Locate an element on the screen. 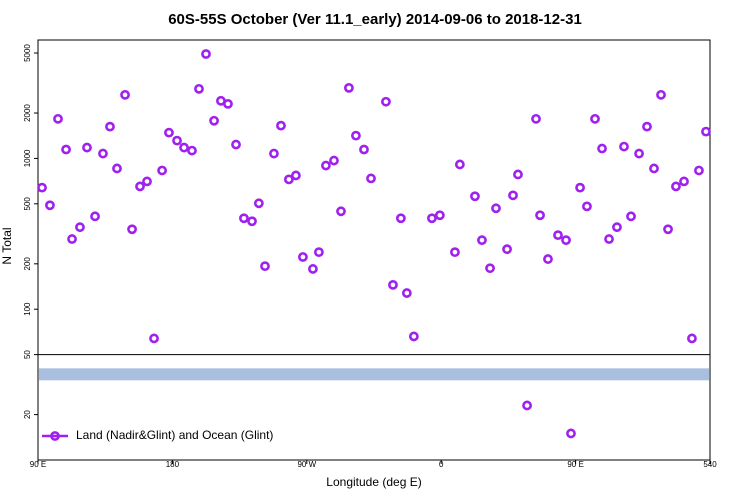  x-tick-label: 540 is located at coordinates (710, 464).